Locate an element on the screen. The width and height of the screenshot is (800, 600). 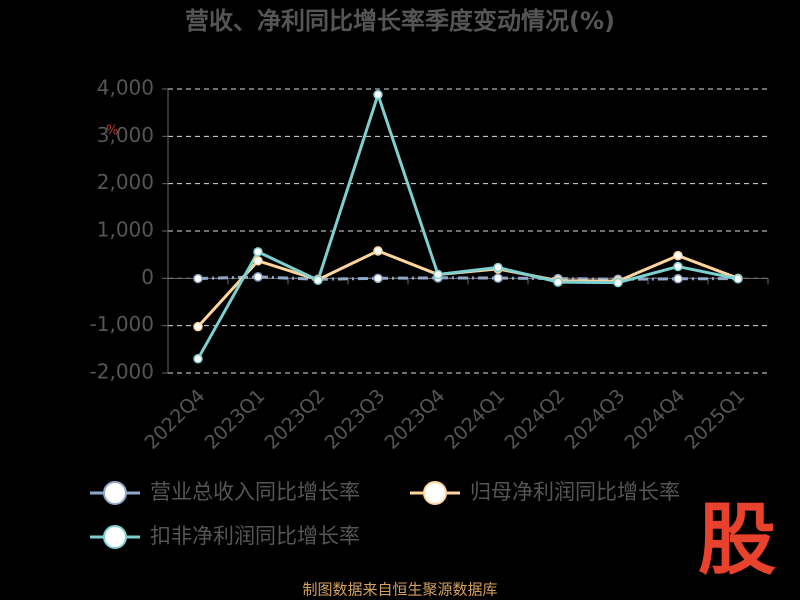
watermark: 股 is located at coordinates (737, 540).